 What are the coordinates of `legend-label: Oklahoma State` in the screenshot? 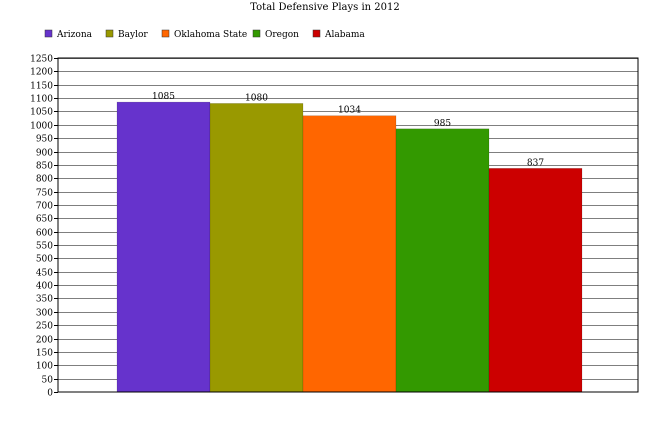 It's located at (210, 35).